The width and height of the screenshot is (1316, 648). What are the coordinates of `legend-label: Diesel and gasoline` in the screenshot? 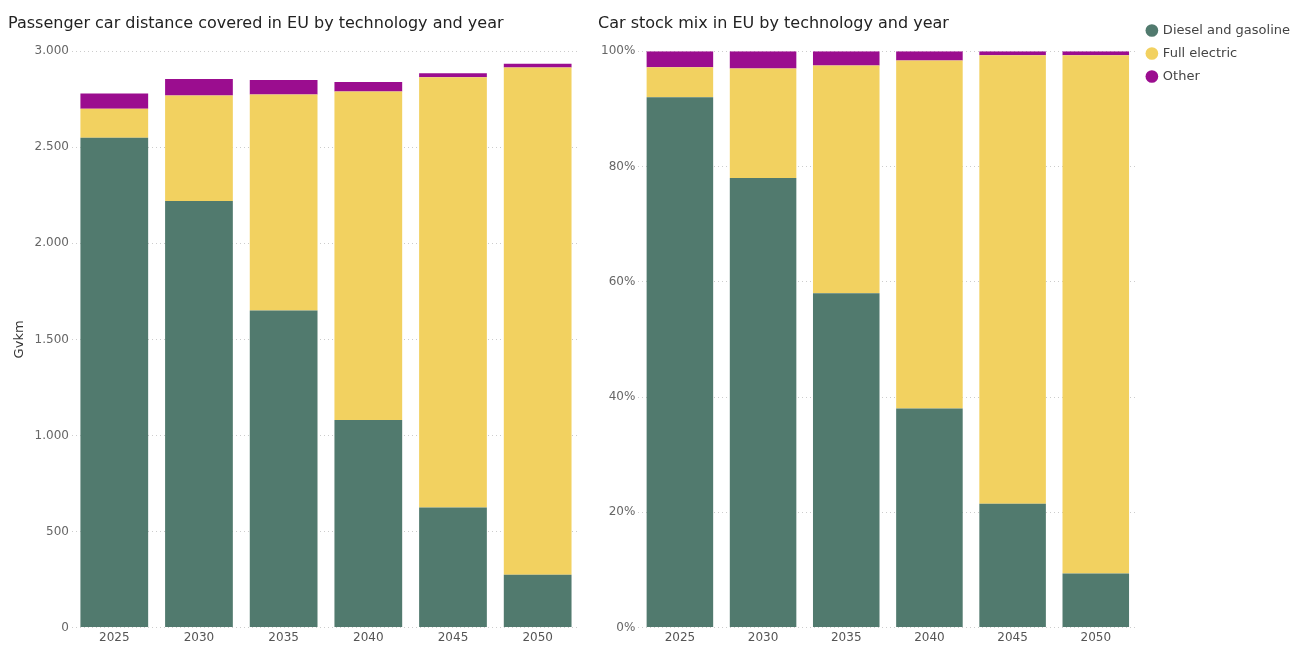 It's located at (1226, 29).